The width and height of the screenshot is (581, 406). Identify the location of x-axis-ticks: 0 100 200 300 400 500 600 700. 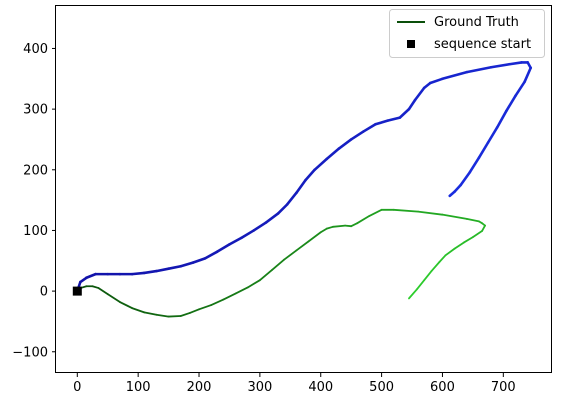
(294, 384).